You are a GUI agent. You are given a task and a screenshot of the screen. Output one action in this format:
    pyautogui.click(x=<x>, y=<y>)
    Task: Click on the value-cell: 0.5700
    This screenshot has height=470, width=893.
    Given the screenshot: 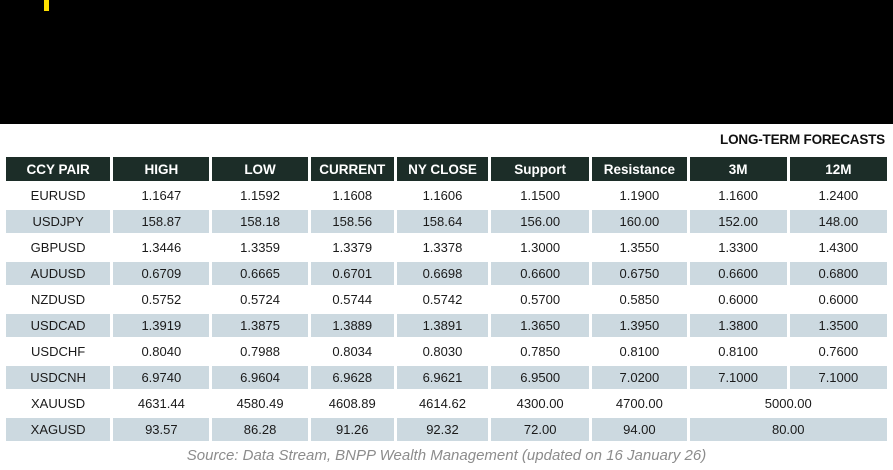 What is the action you would take?
    pyautogui.click(x=540, y=299)
    